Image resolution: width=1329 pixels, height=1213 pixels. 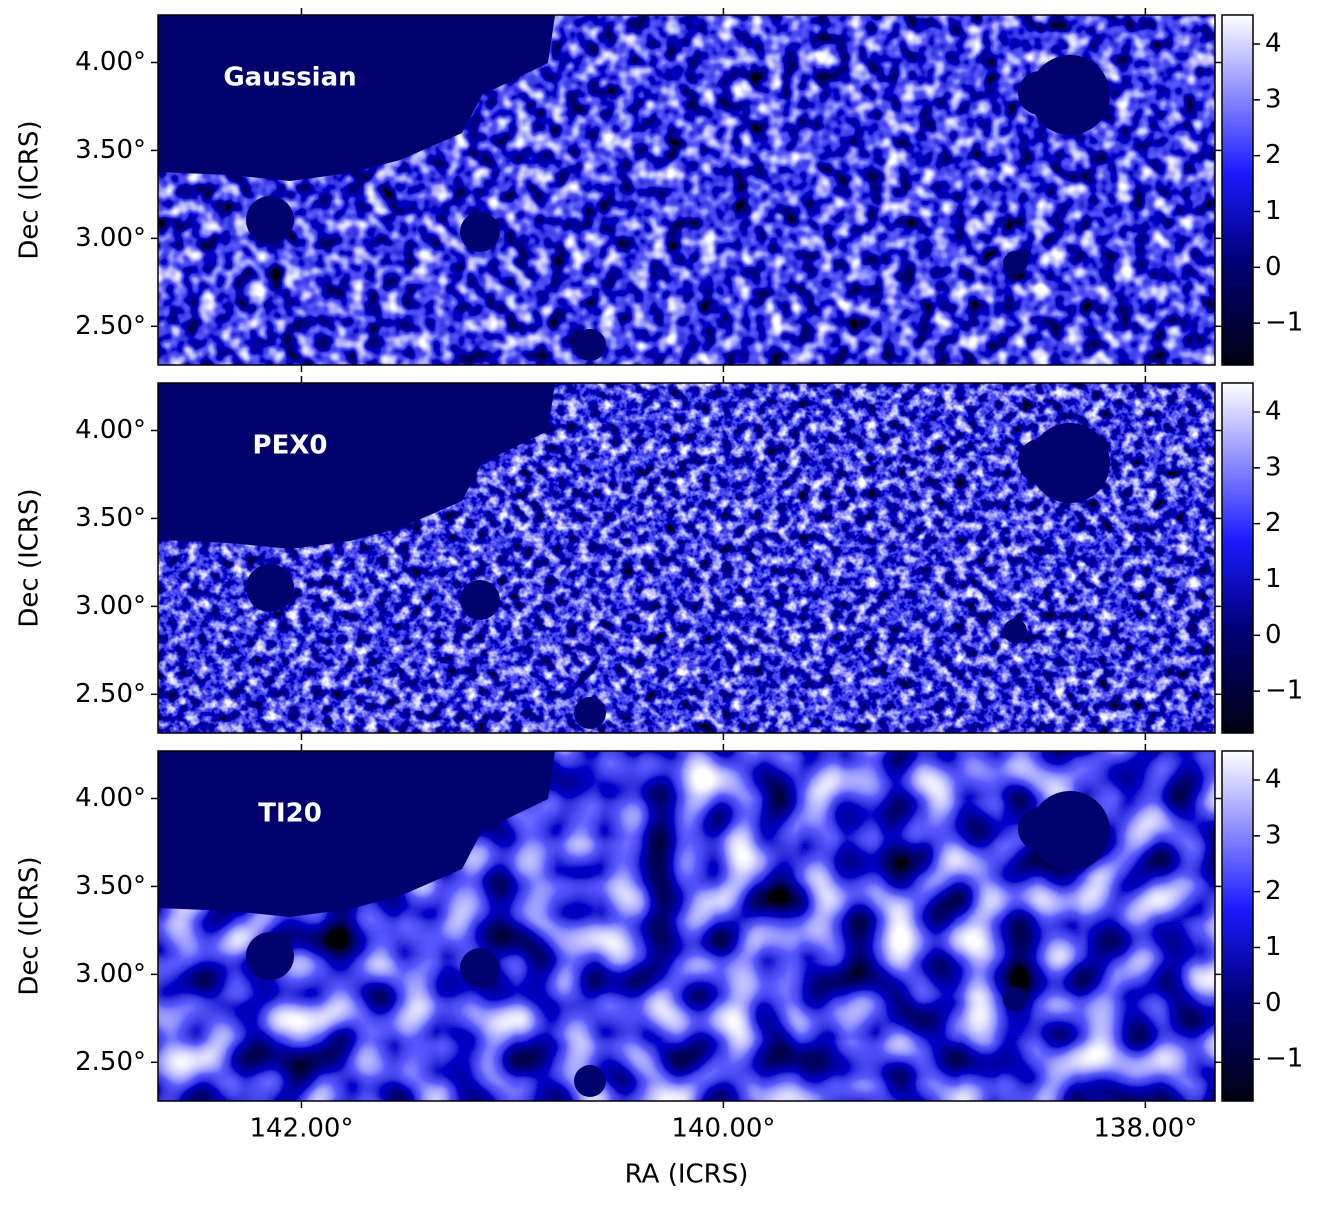 I want to click on panel-label: Gaussian, so click(x=289, y=78).